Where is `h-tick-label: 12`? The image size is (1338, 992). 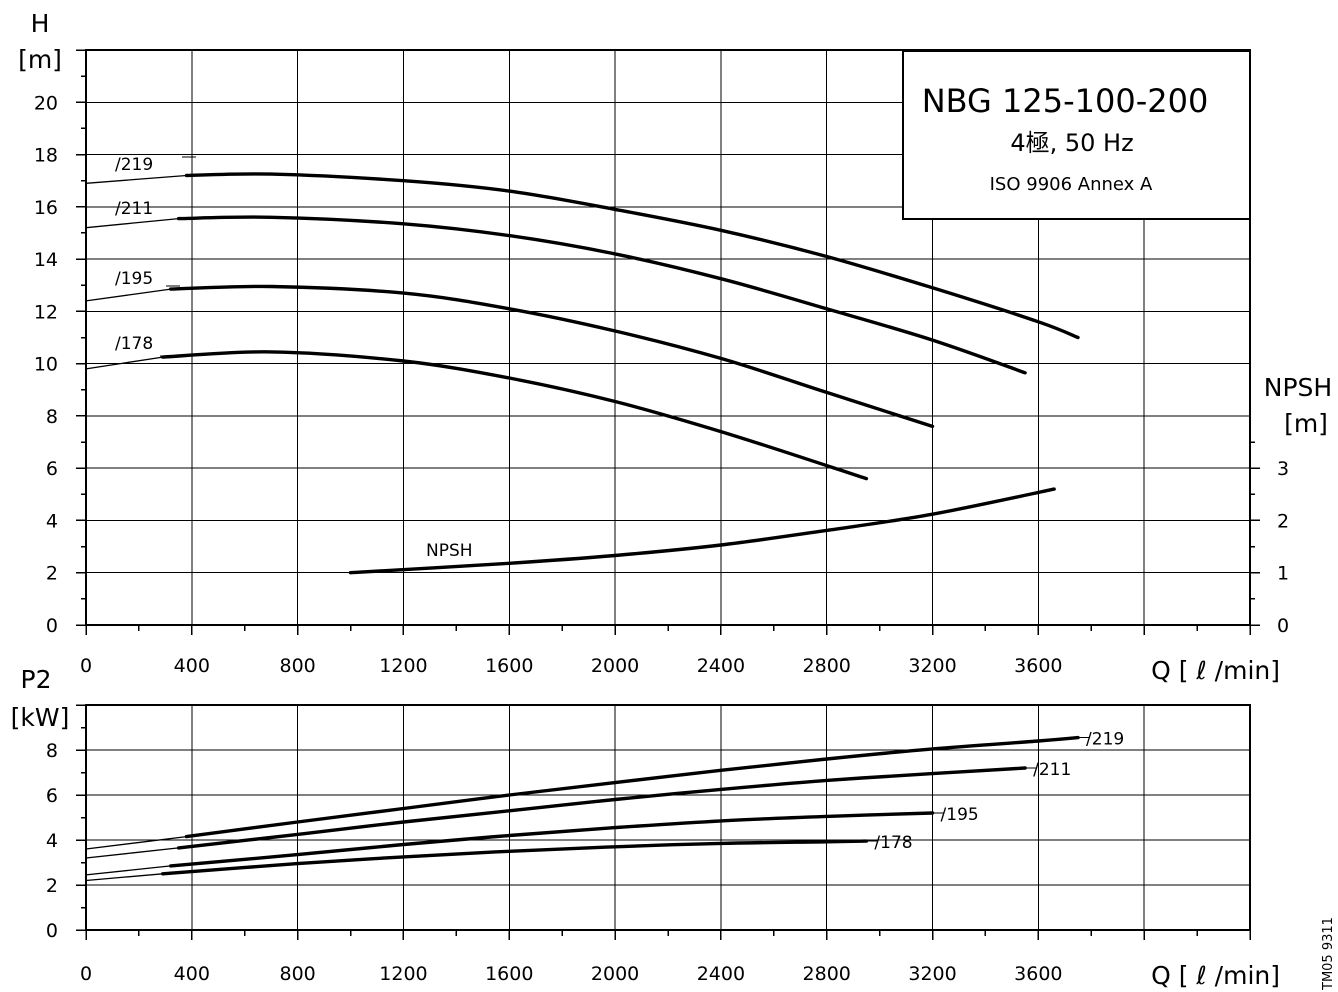 h-tick-label: 12 is located at coordinates (46, 312).